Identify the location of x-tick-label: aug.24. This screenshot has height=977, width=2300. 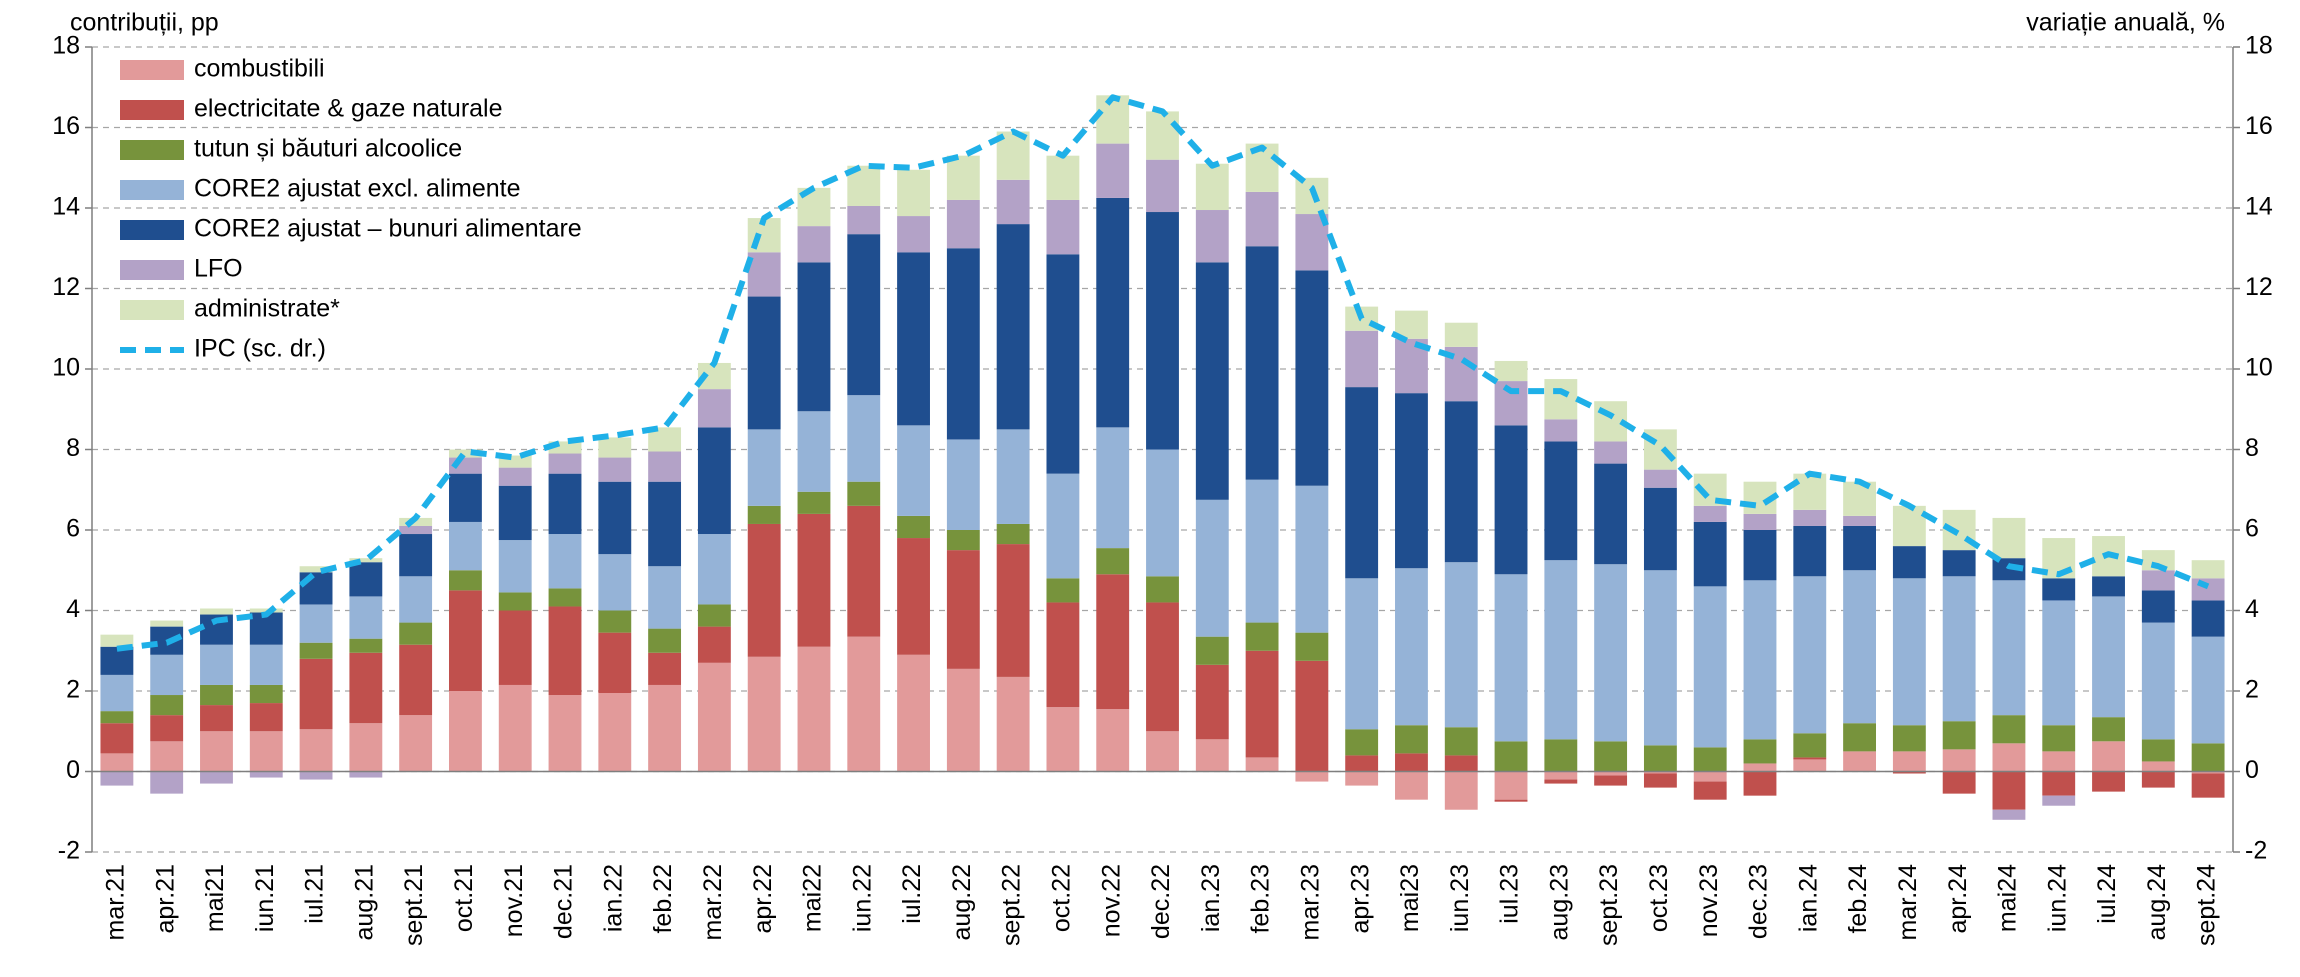
(2157, 902).